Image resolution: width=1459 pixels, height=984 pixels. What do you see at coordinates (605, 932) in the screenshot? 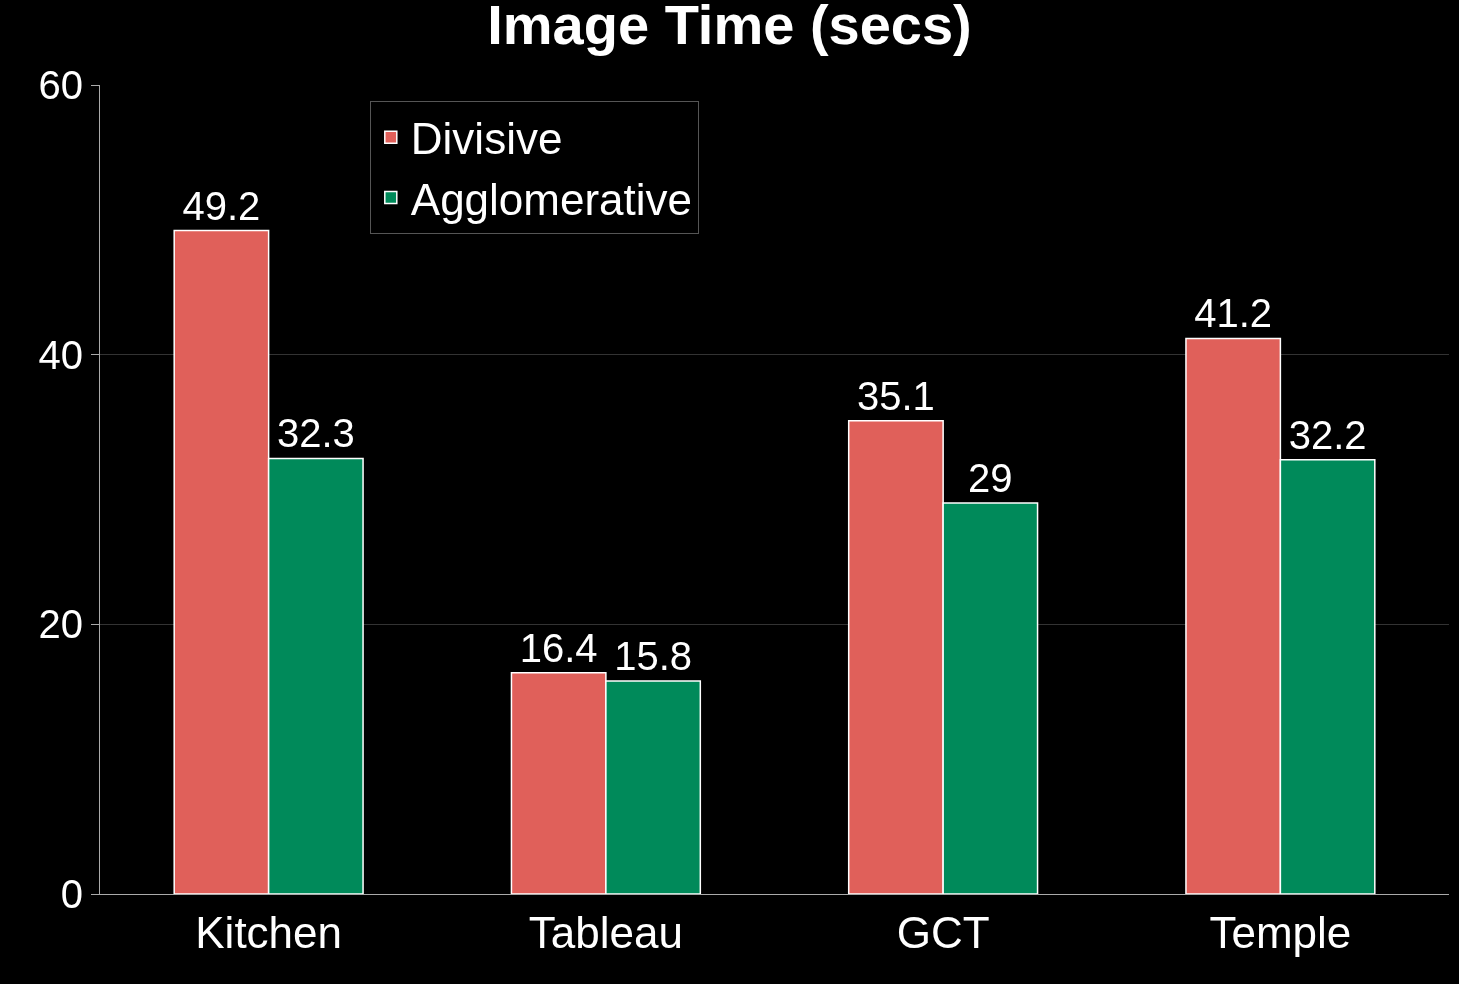
I see `x-tick-label: Tableau` at bounding box center [605, 932].